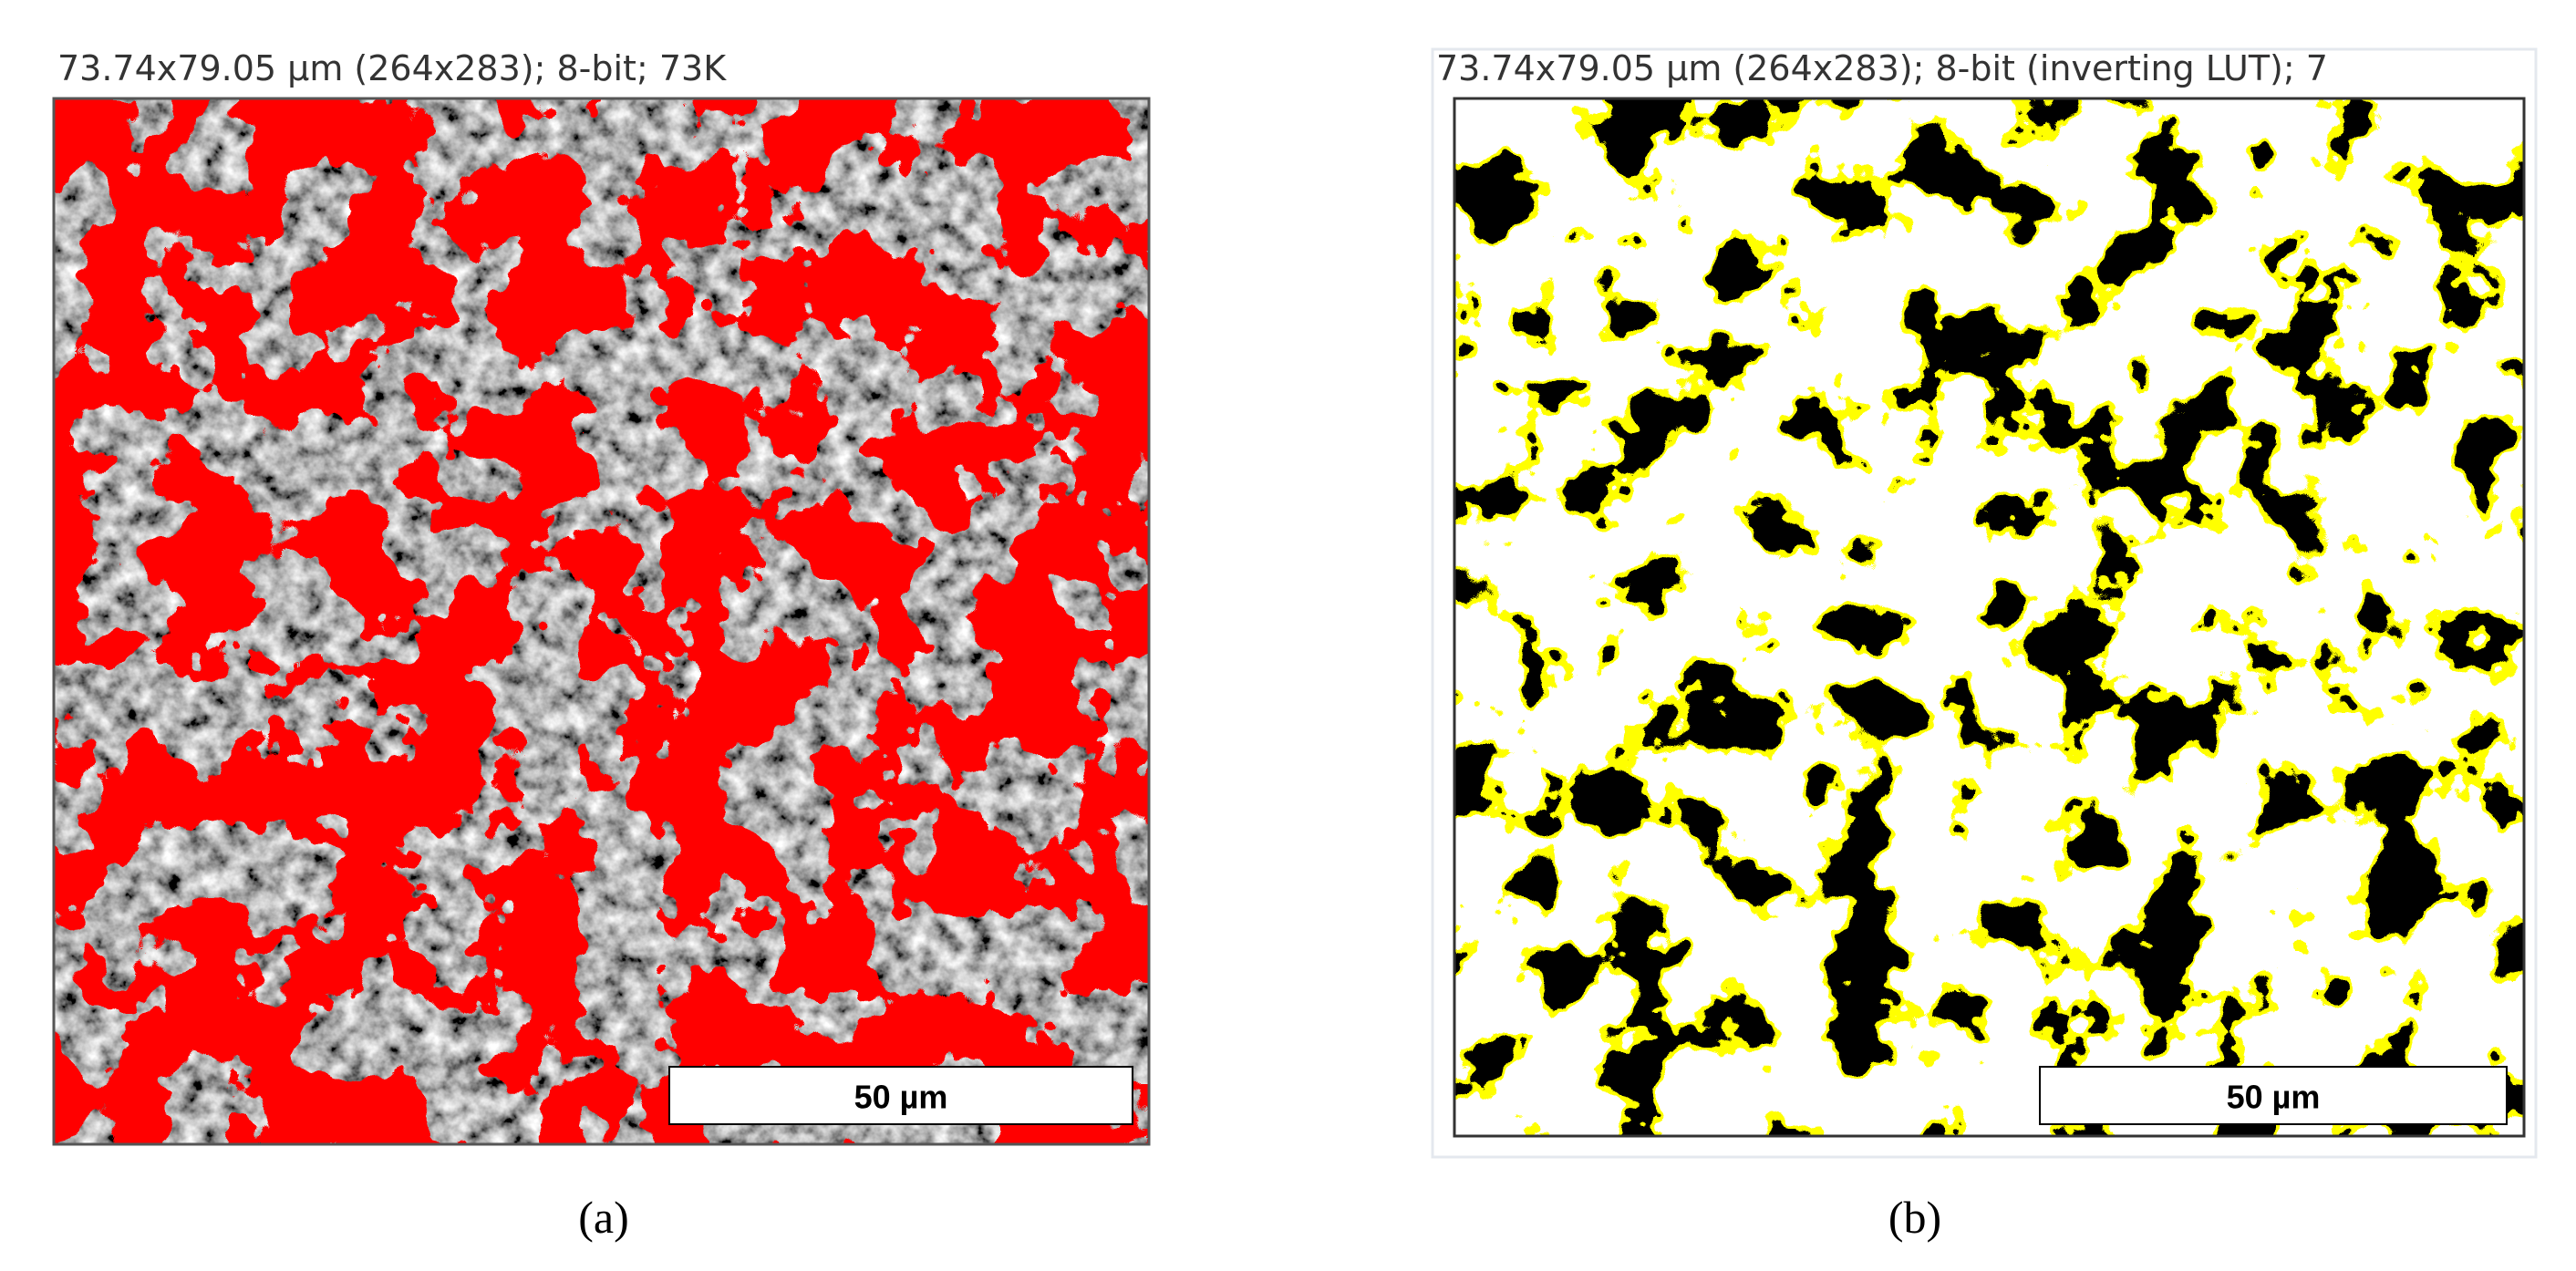  I want to click on window-header: 73.74x79.05 µm (264x283); 8-bit; 73K, so click(392, 68).